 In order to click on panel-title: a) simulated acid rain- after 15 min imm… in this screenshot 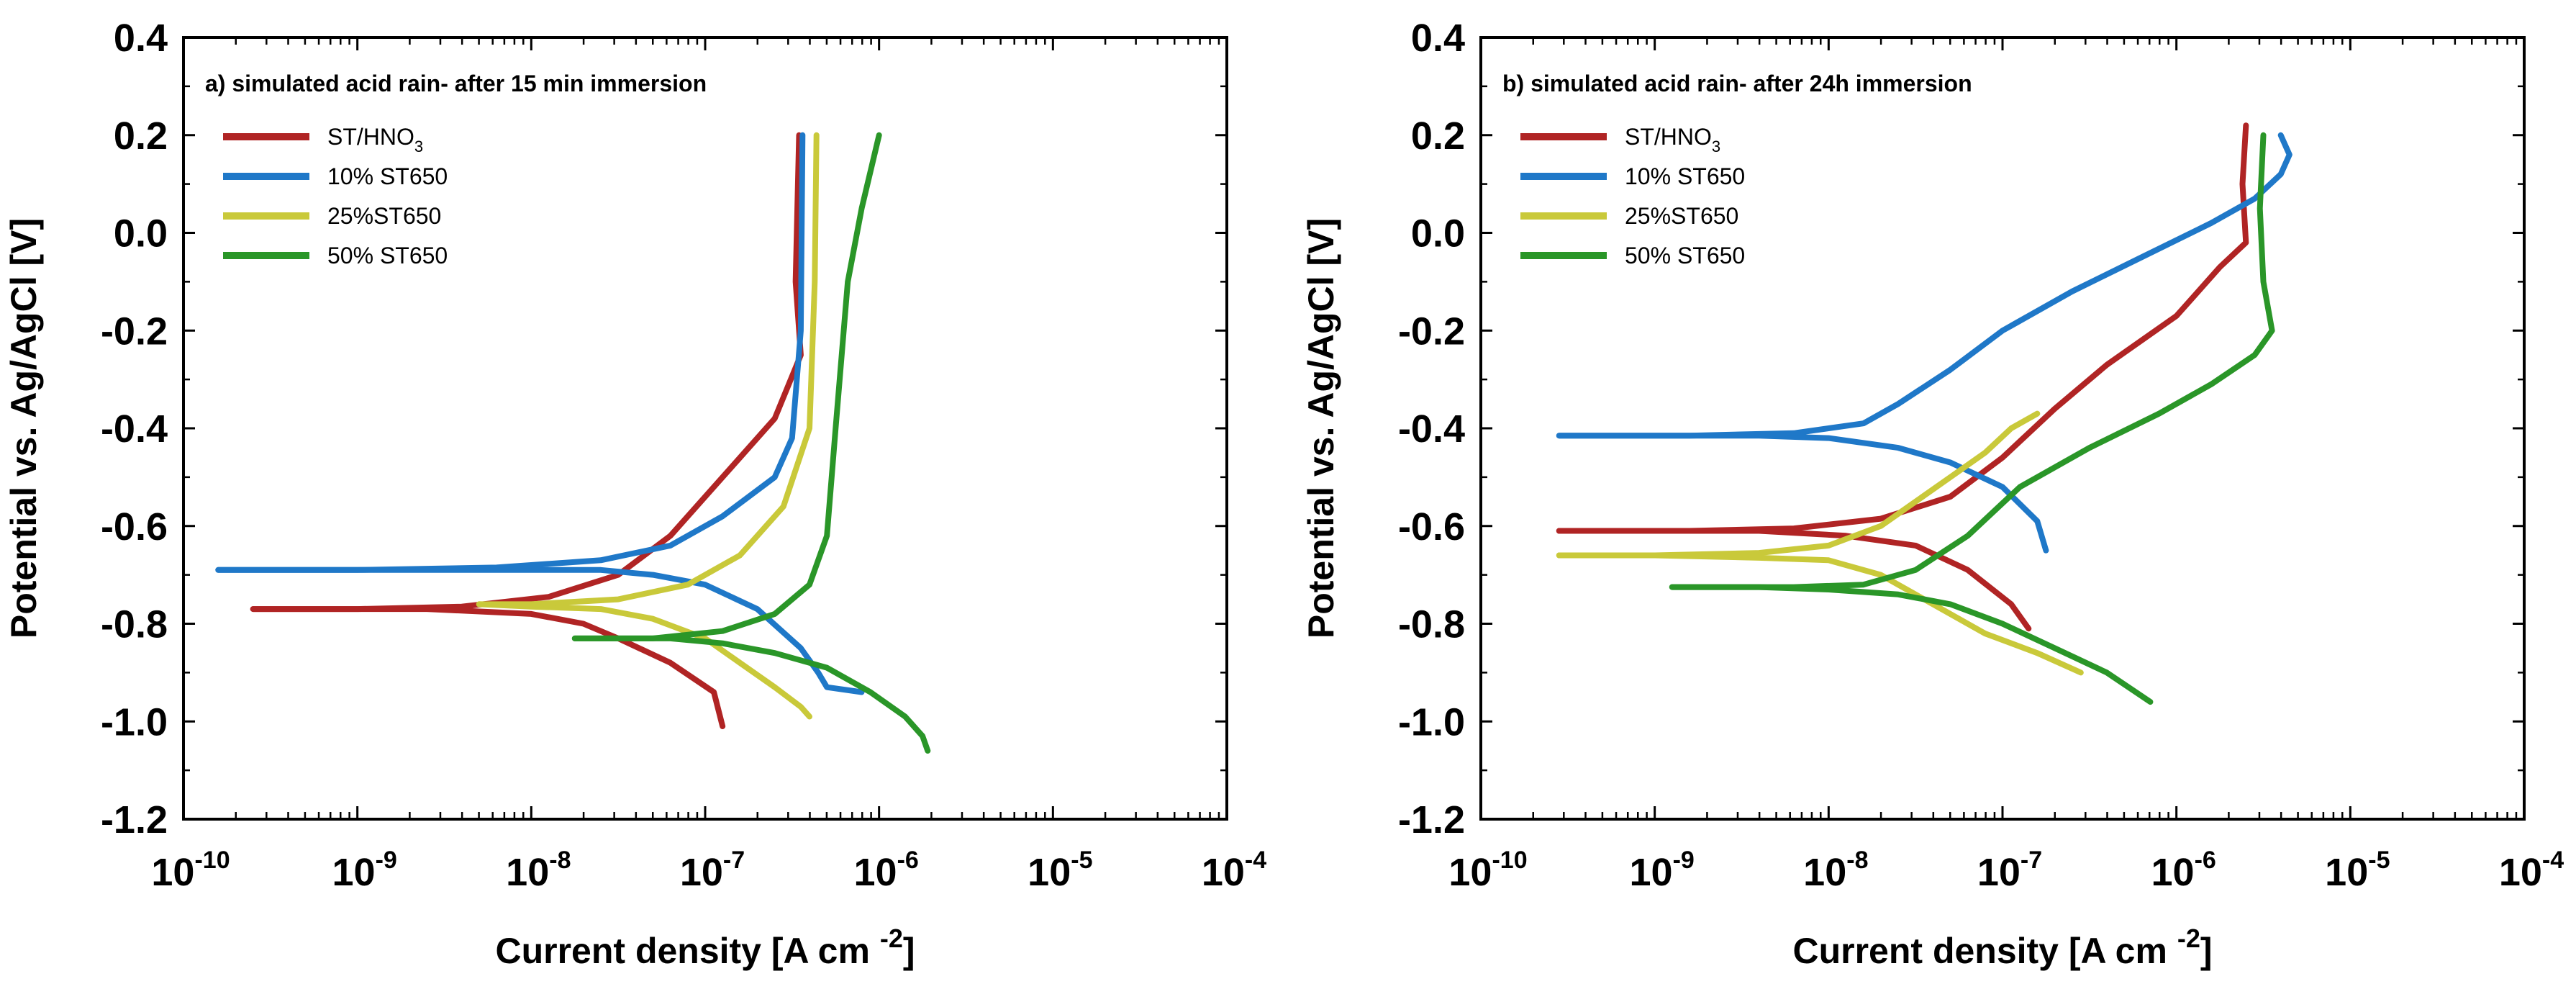, I will do `click(456, 83)`.